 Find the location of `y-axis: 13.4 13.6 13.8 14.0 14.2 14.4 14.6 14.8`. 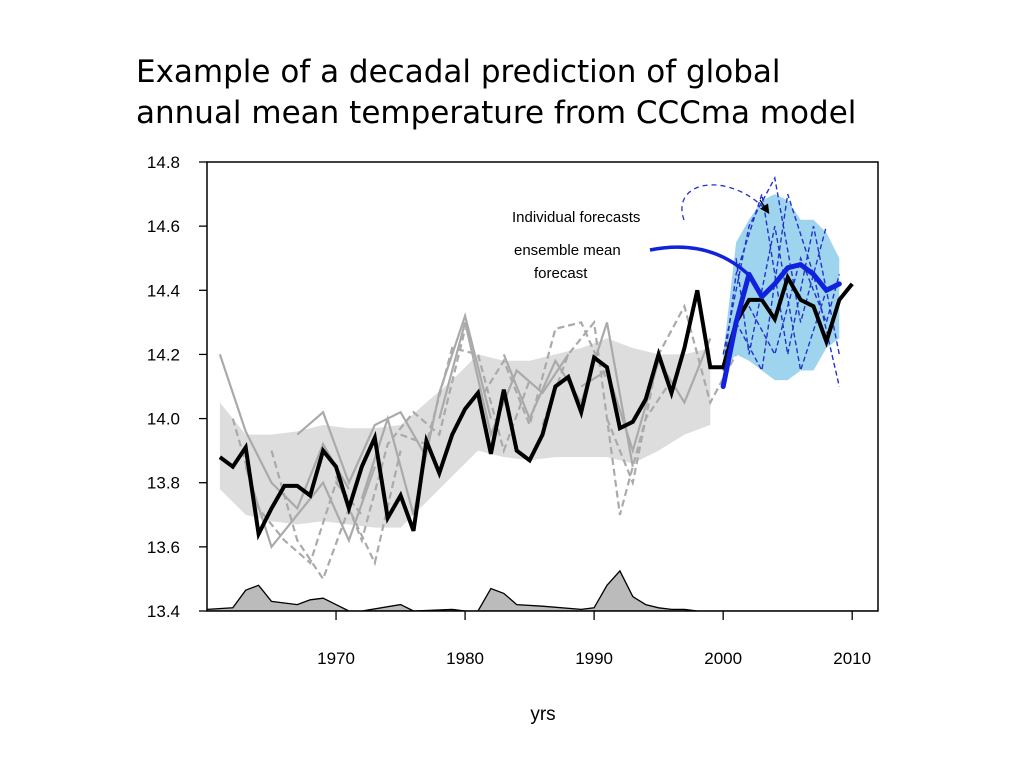

y-axis: 13.4 13.6 13.8 14.0 14.2 14.4 14.6 14.8 is located at coordinates (177, 387).